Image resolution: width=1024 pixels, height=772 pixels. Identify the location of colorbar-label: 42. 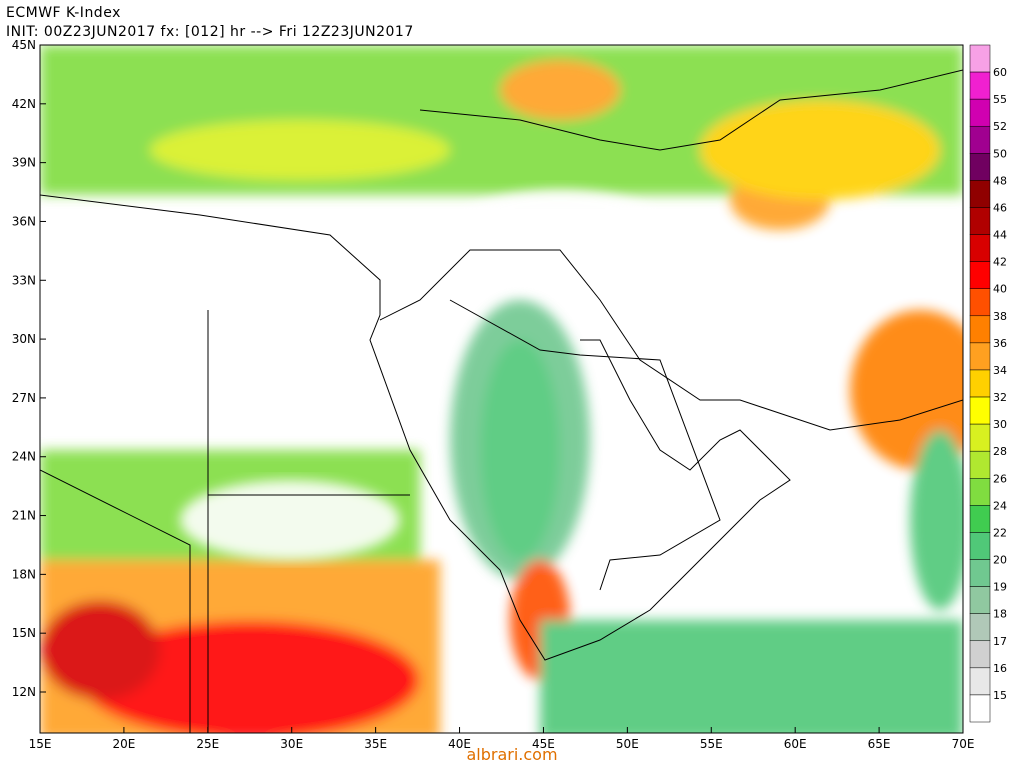
(1000, 262).